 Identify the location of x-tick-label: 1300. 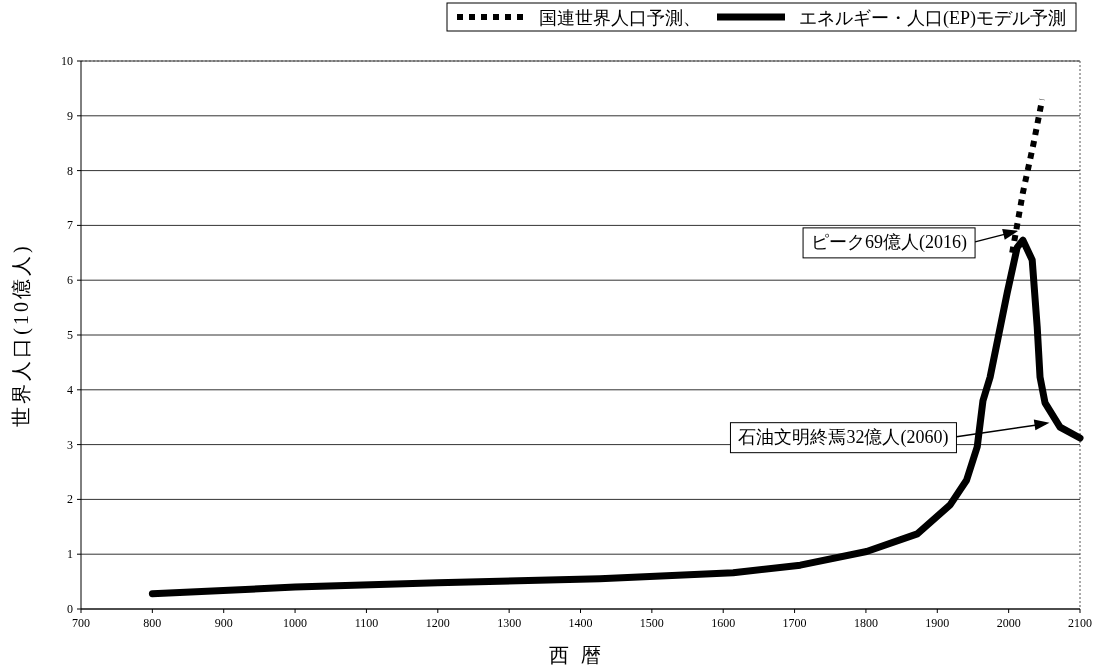
(509, 623).